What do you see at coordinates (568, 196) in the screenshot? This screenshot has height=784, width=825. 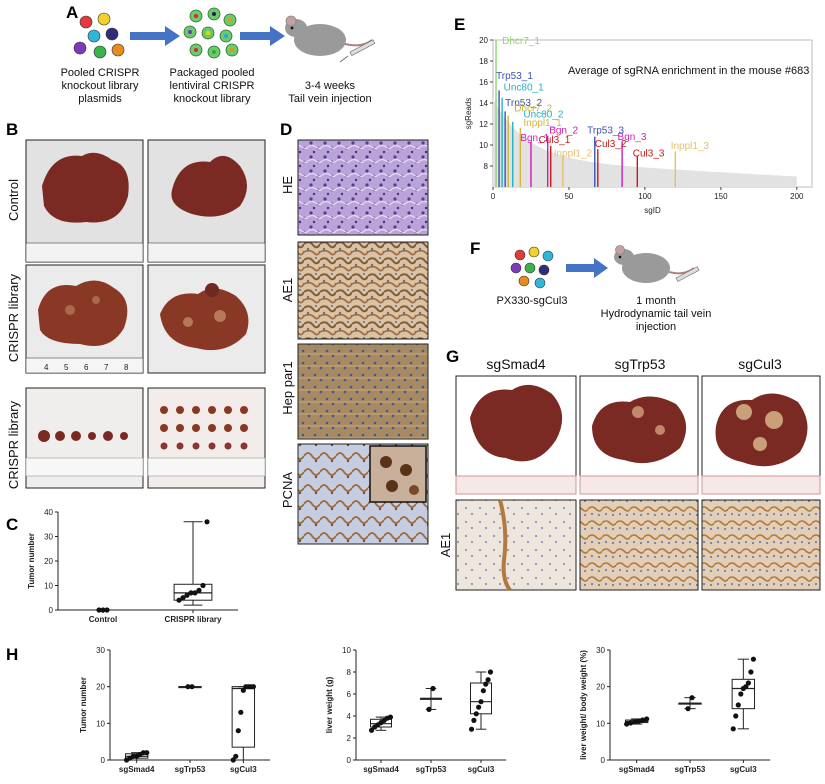 I see `x-tick-label: 50` at bounding box center [568, 196].